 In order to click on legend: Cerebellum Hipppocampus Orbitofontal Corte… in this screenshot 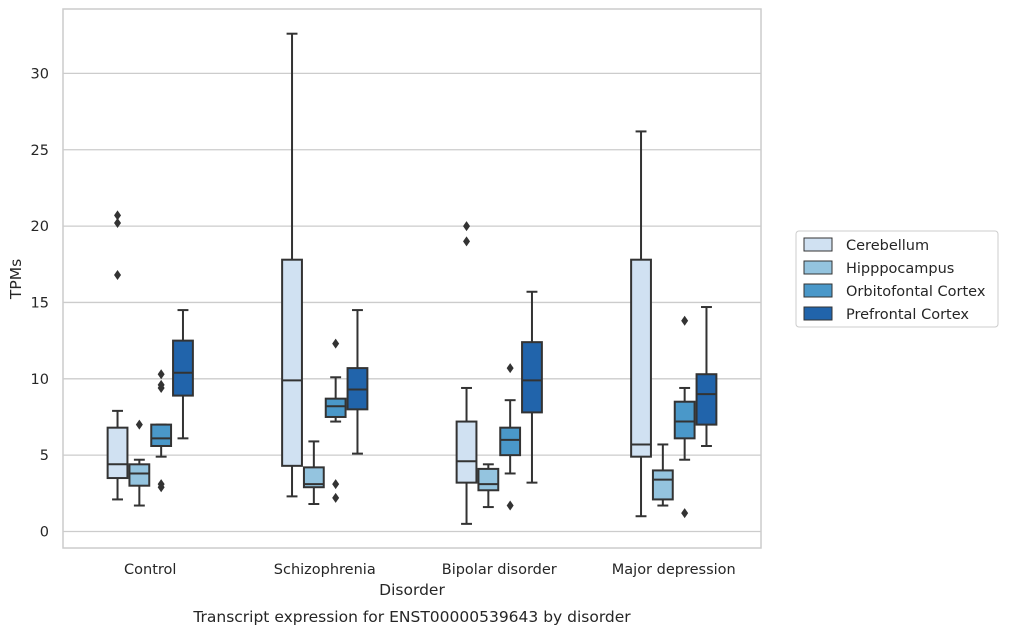, I will do `click(897, 279)`.